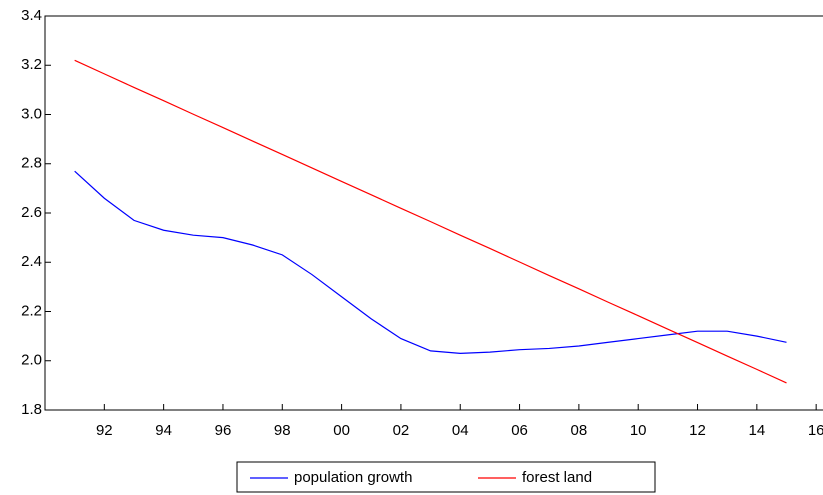 The width and height of the screenshot is (823, 495). Describe the element at coordinates (341, 430) in the screenshot. I see `x-tick-label: 00` at that location.